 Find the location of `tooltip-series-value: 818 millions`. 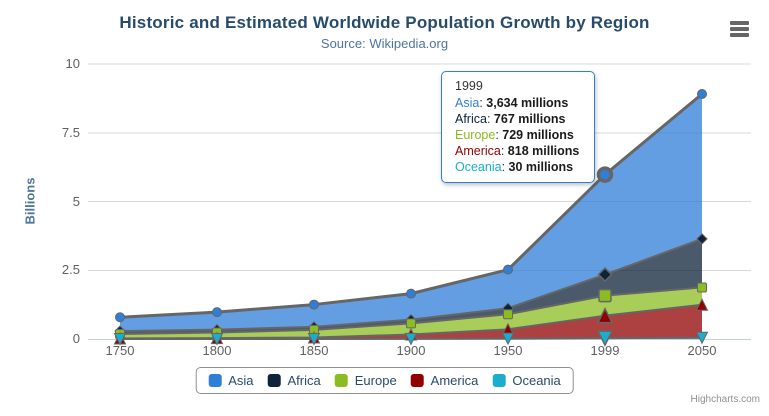

tooltip-series-value: 818 millions is located at coordinates (542, 151).